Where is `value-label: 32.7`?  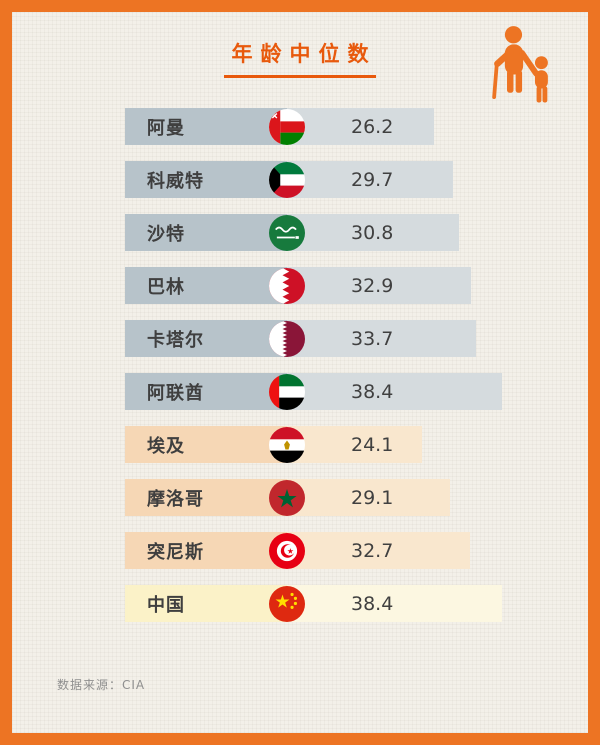 value-label: 32.7 is located at coordinates (372, 550).